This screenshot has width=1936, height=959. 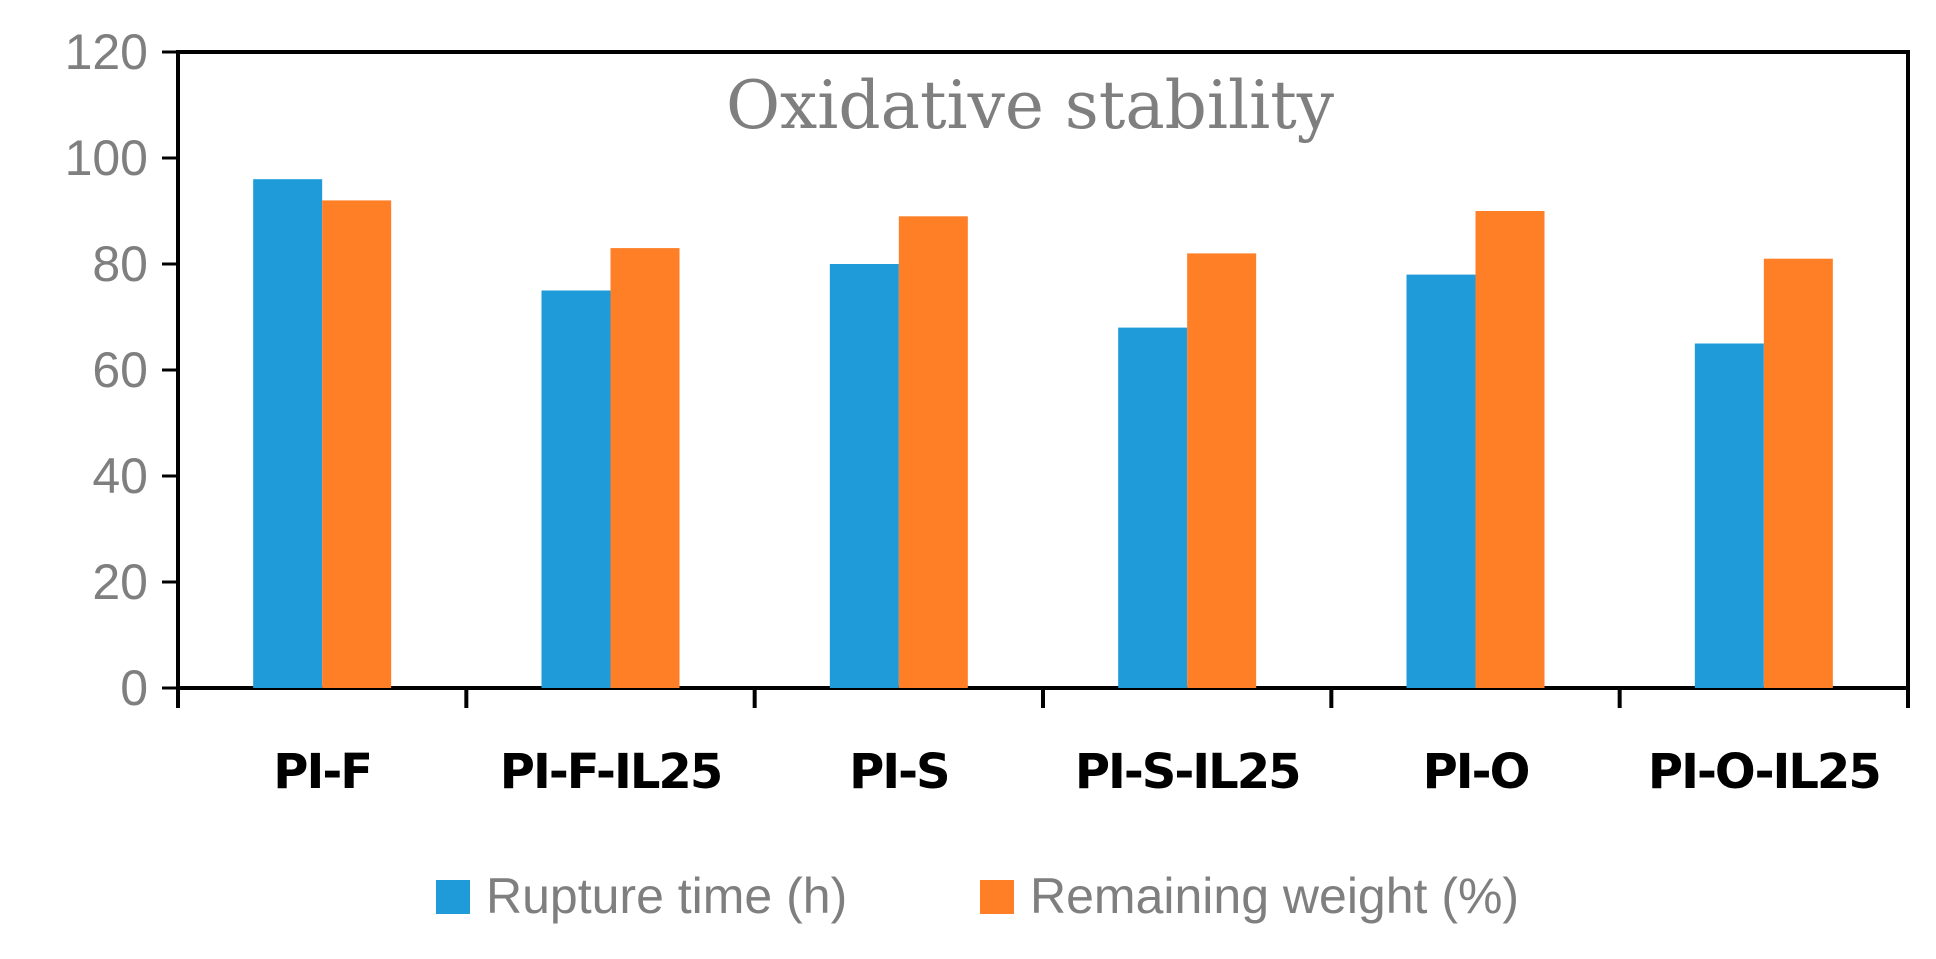 What do you see at coordinates (1476, 772) in the screenshot?
I see `x-category-label: PI-O` at bounding box center [1476, 772].